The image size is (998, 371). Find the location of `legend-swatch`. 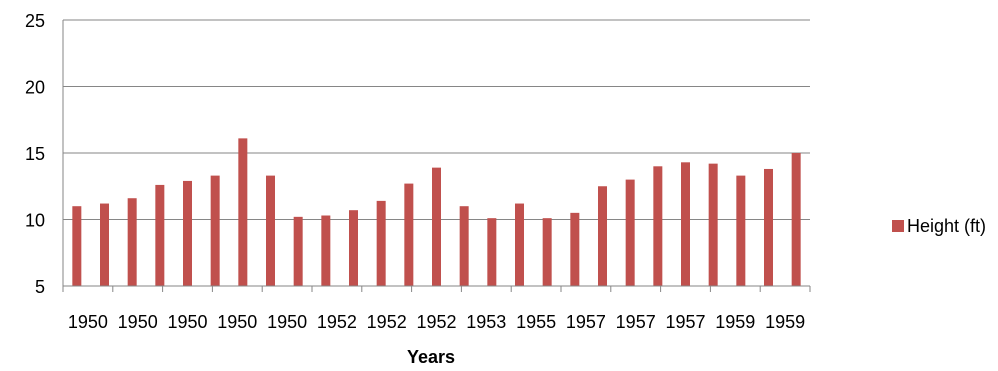

legend-swatch is located at coordinates (898, 226).